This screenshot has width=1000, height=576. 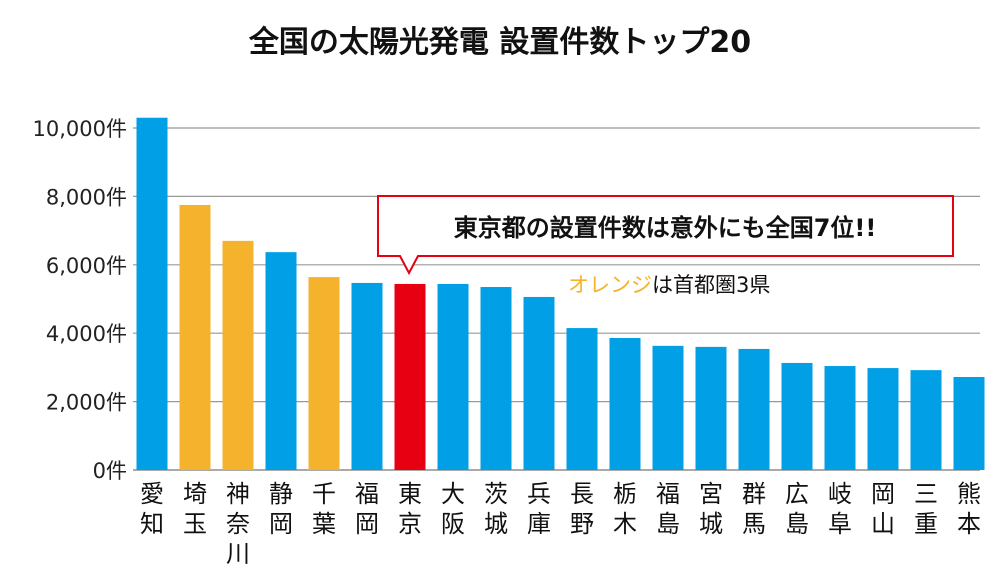 What do you see at coordinates (926, 494) in the screenshot?
I see `x-category-char: 三` at bounding box center [926, 494].